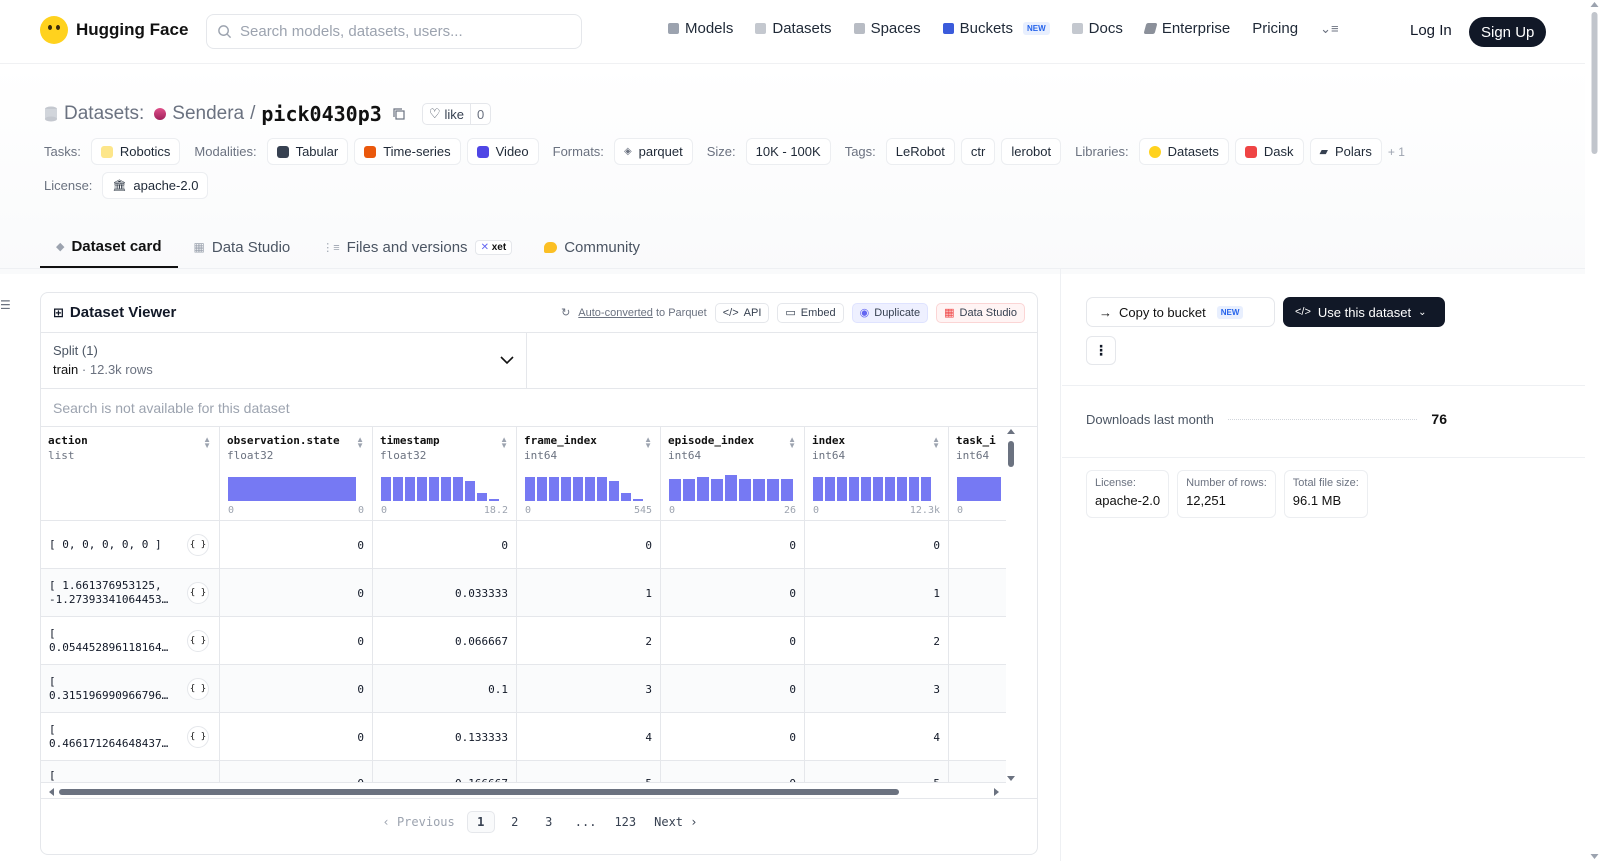  Describe the element at coordinates (1431, 30) in the screenshot. I see `login-link: Log In` at that location.